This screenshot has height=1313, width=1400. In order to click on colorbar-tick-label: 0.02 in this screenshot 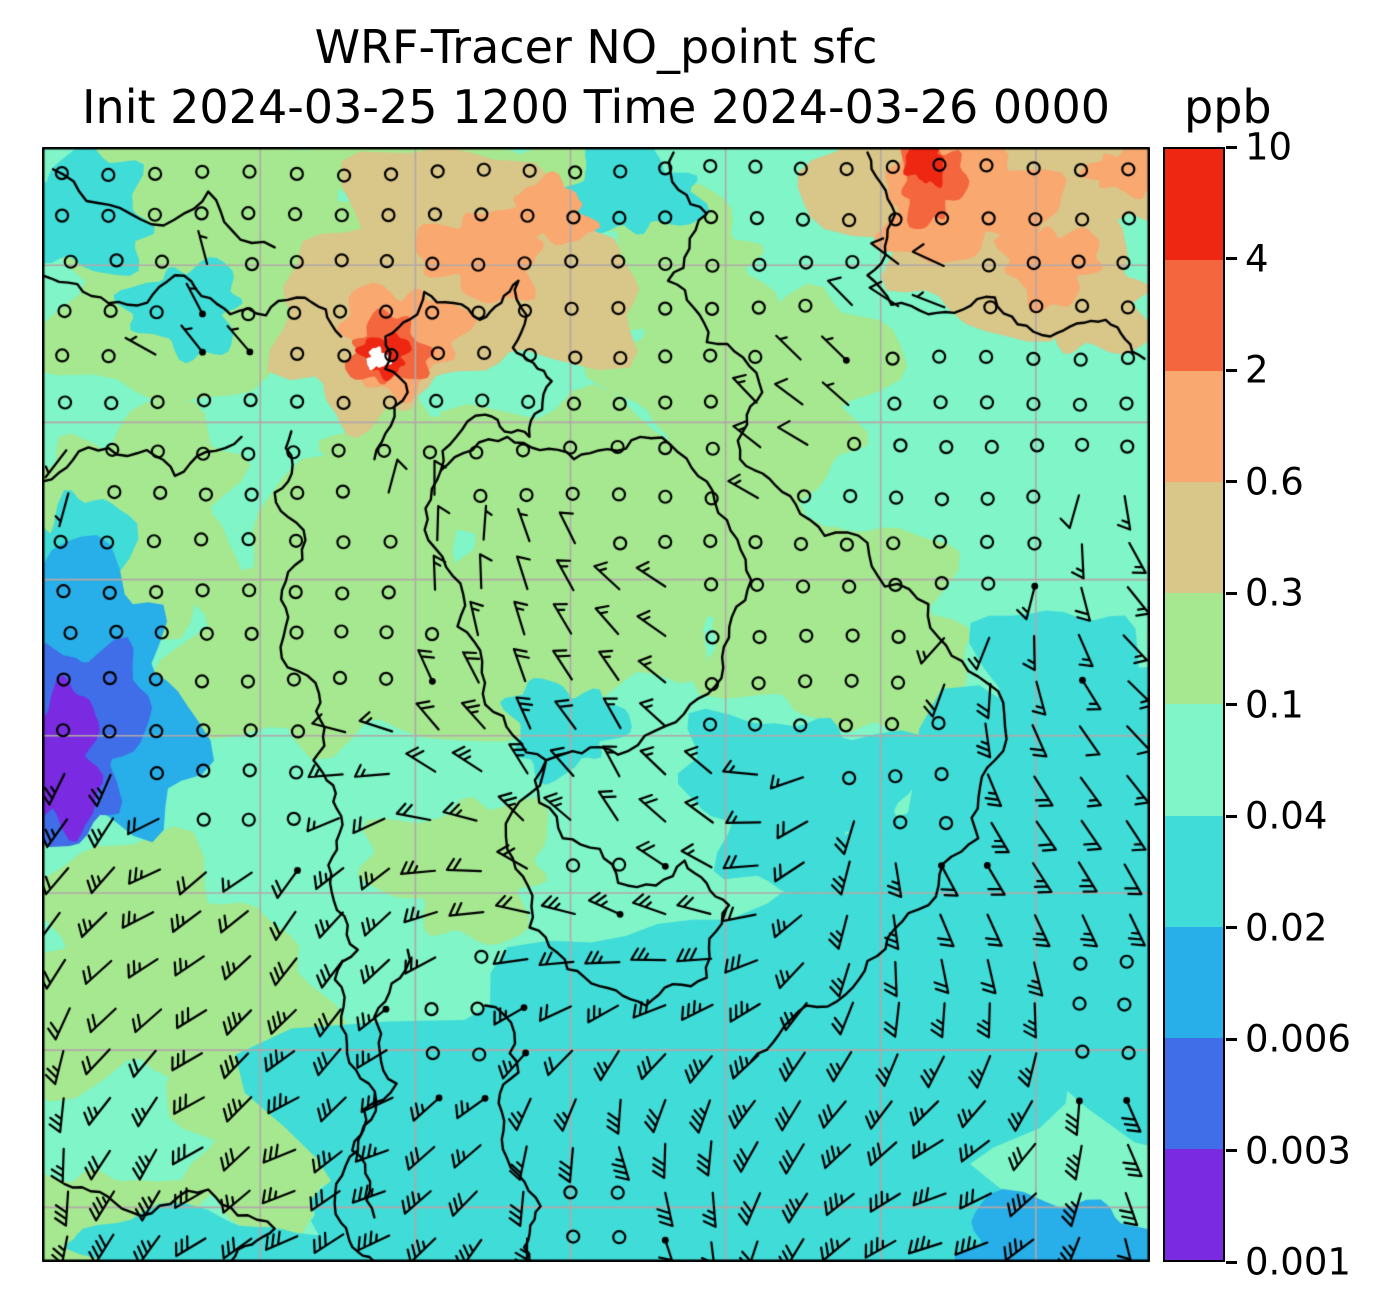, I will do `click(1286, 927)`.